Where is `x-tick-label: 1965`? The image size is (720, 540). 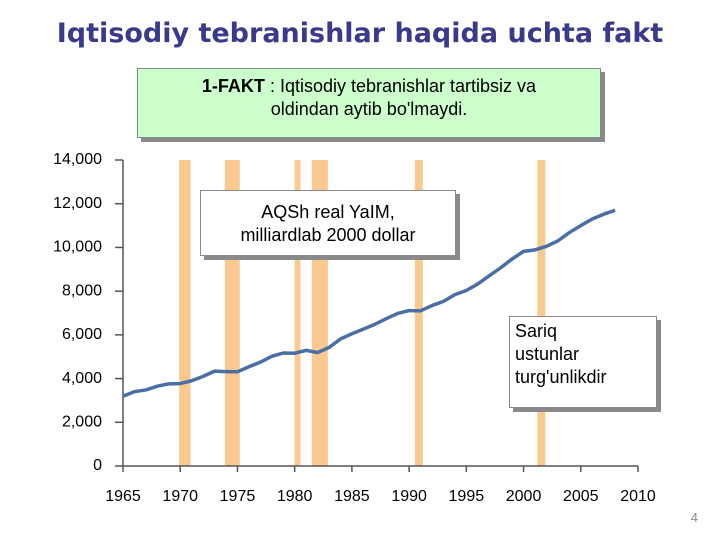
x-tick-label: 1965 is located at coordinates (123, 496).